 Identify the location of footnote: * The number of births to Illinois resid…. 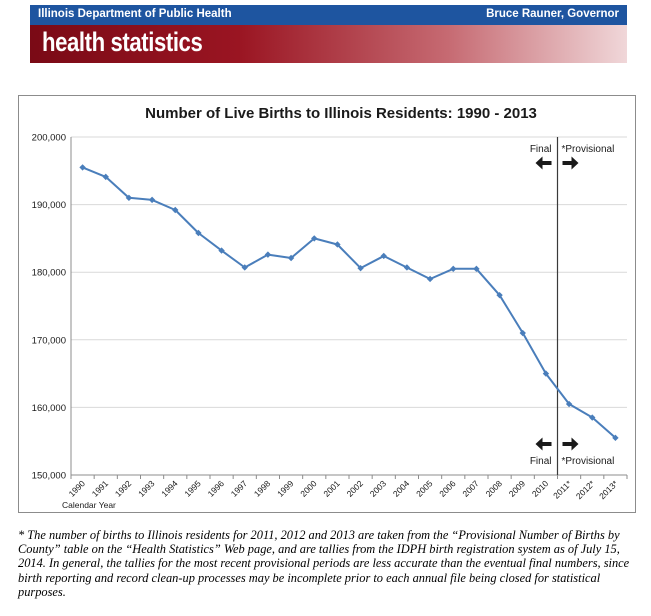
(324, 563).